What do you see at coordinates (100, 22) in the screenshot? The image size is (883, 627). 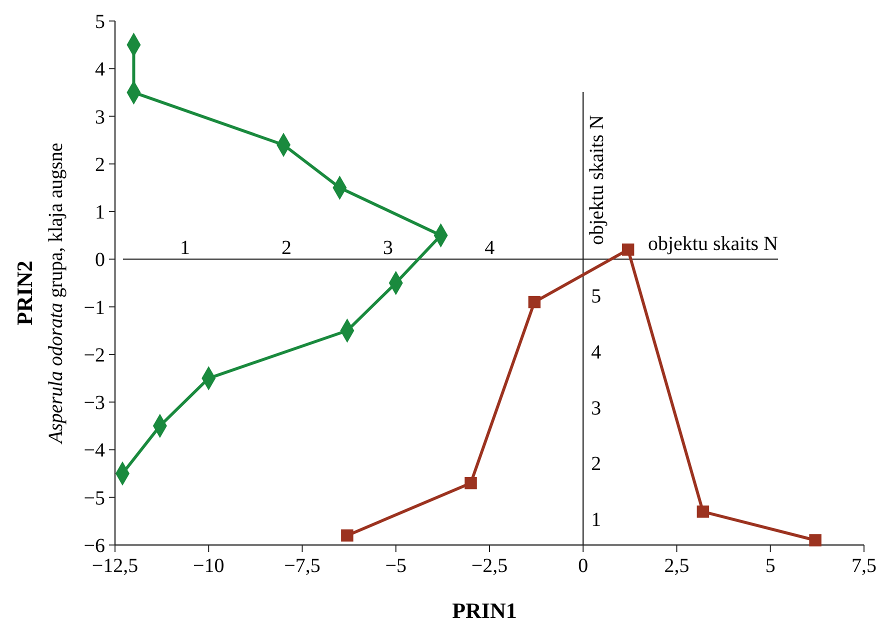 I see `y-tick-label: 5` at bounding box center [100, 22].